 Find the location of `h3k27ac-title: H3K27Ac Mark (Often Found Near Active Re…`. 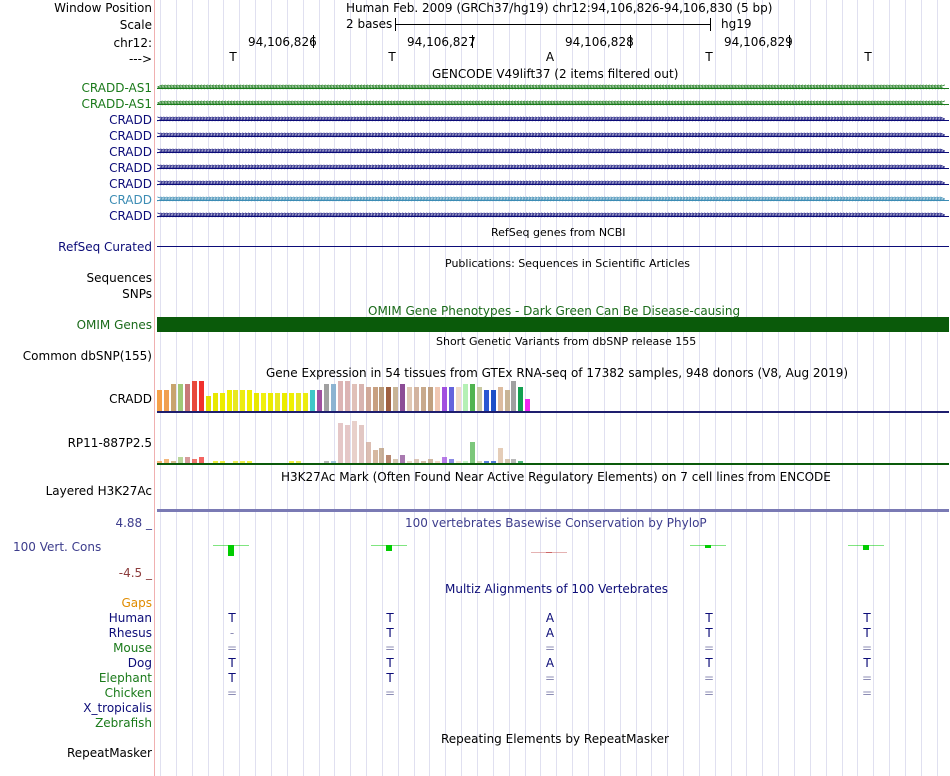

h3k27ac-title: H3K27Ac Mark (Often Found Near Active Re… is located at coordinates (556, 477).